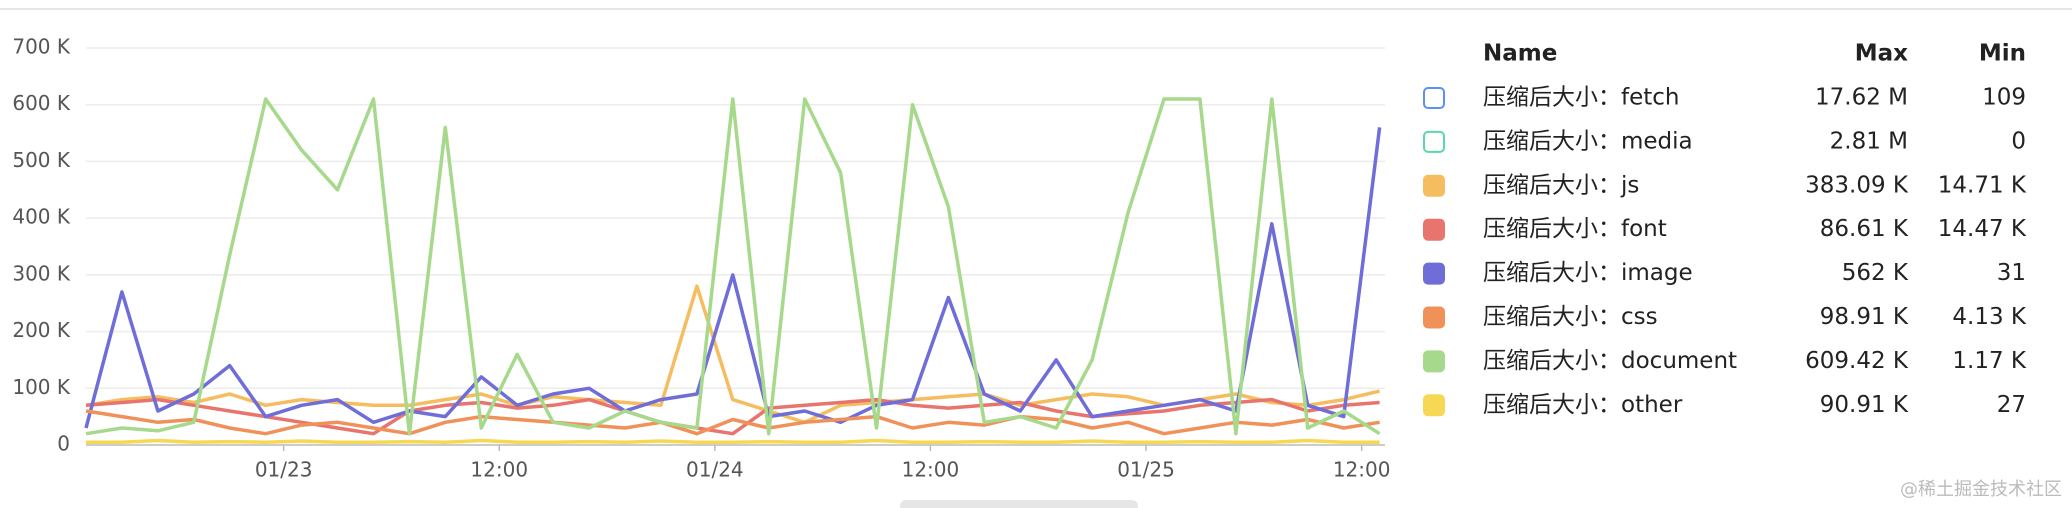 The height and width of the screenshot is (508, 2072). What do you see at coordinates (2011, 405) in the screenshot?
I see `legend-min: 27` at bounding box center [2011, 405].